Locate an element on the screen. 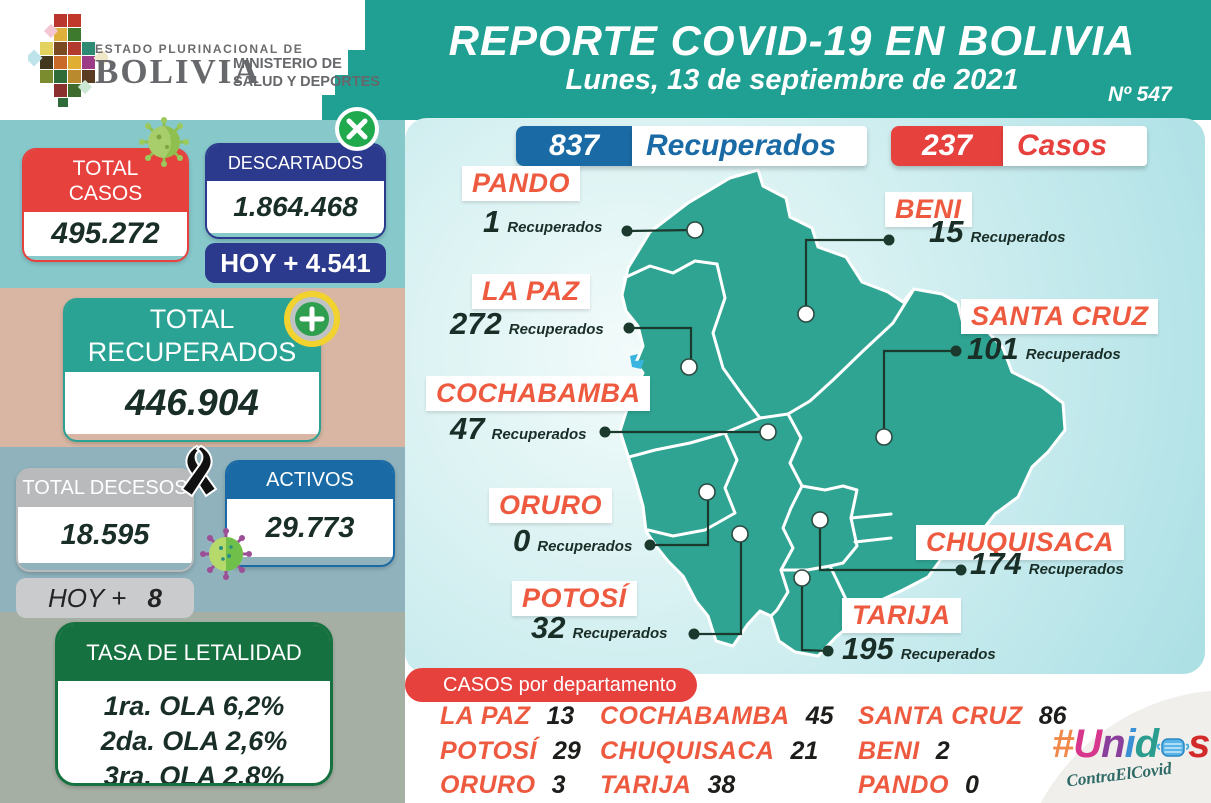  la-paz-unit: Recuperados is located at coordinates (556, 329).